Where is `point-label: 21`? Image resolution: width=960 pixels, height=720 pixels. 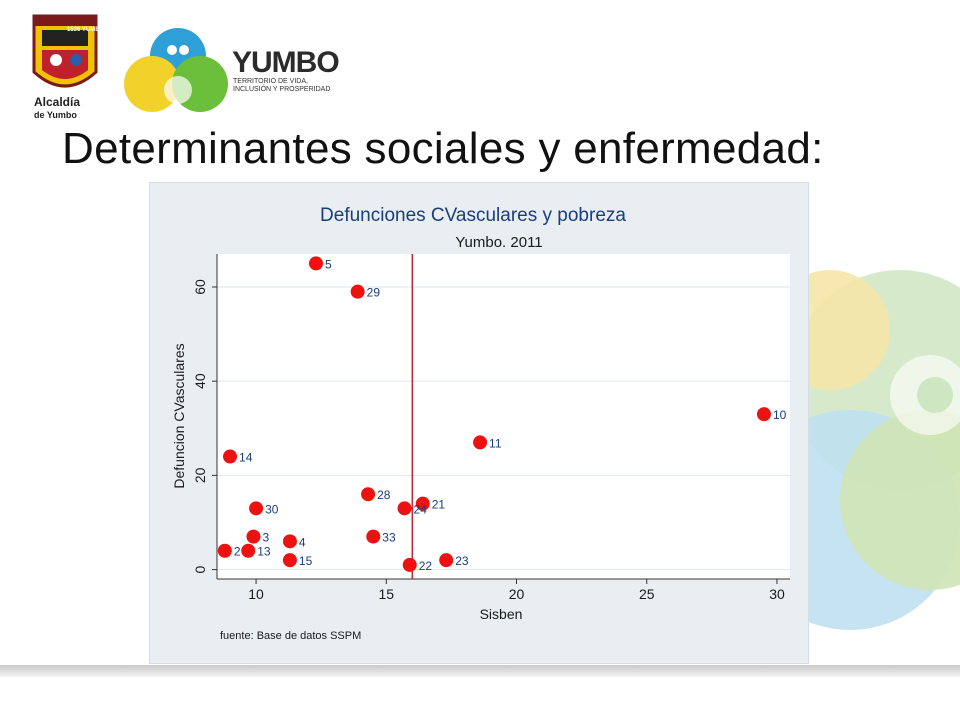
point-label: 21 is located at coordinates (439, 505).